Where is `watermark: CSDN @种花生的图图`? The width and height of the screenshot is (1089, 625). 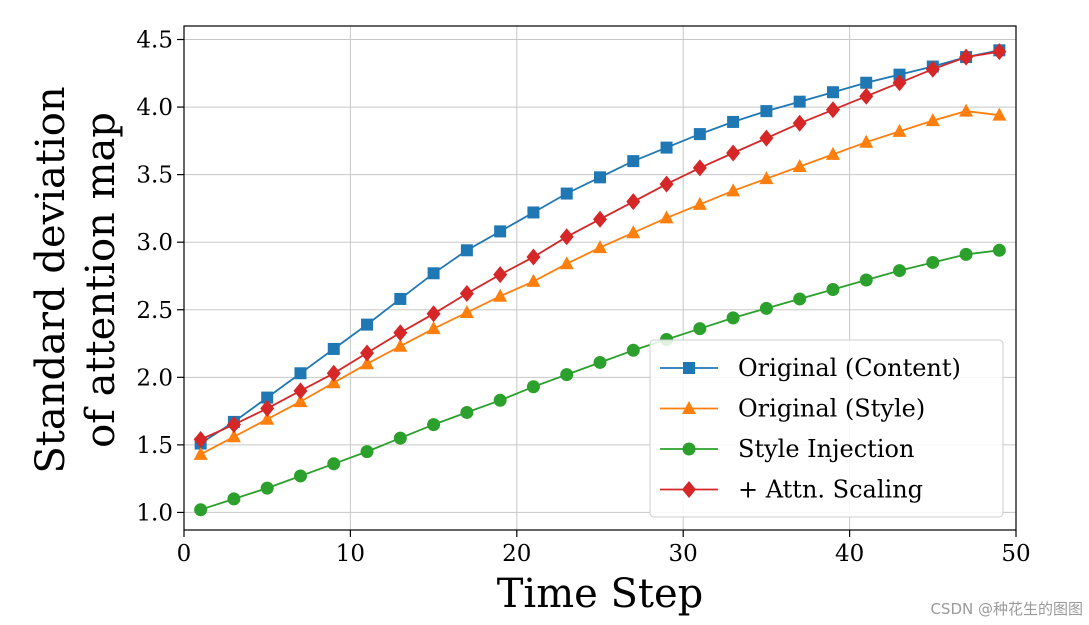 watermark: CSDN @种花生的图图 is located at coordinates (1006, 609).